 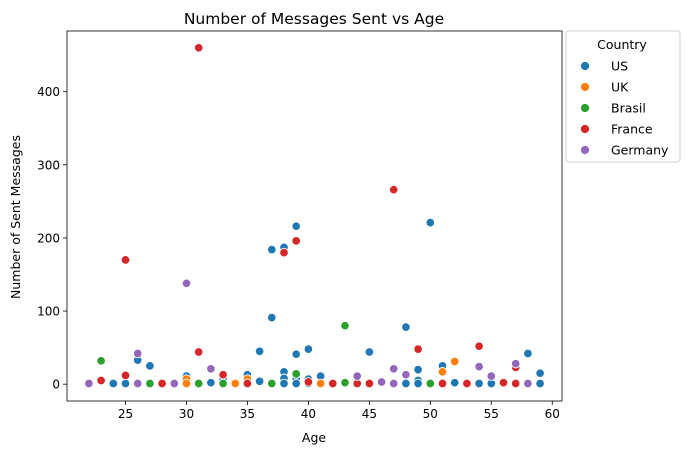 I want to click on x-tick-label: 40, so click(x=308, y=414).